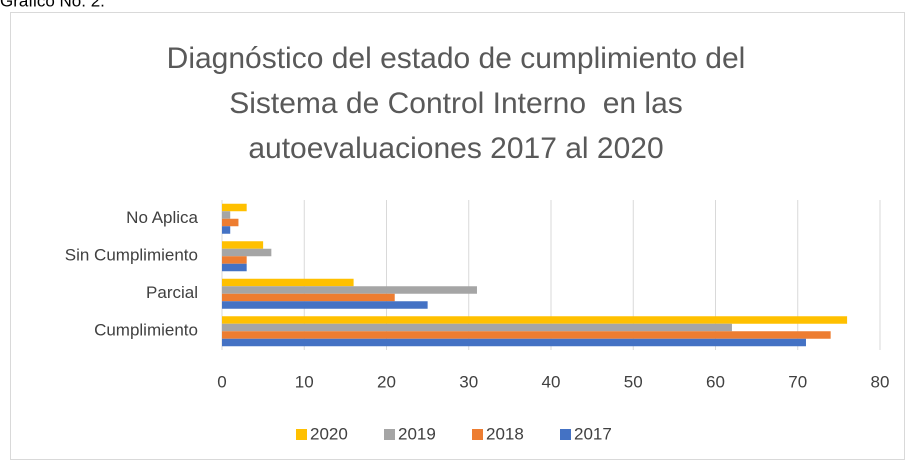 The height and width of the screenshot is (465, 912). I want to click on x-tick-label: 0, so click(221, 381).